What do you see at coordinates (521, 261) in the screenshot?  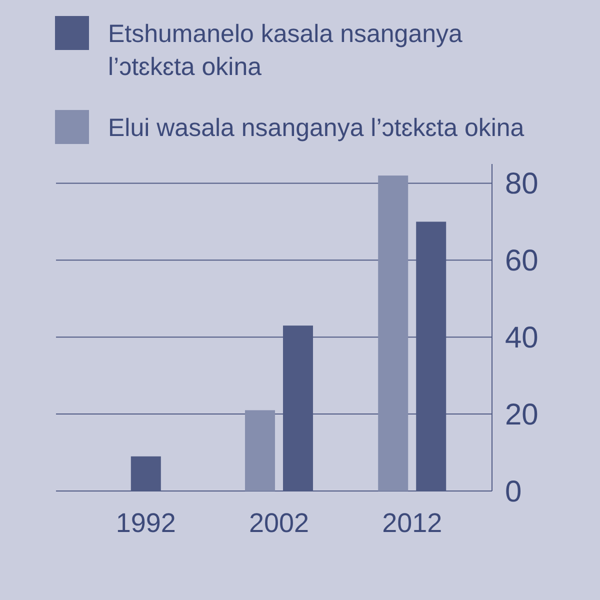 I see `y-tick-label: 60` at bounding box center [521, 261].